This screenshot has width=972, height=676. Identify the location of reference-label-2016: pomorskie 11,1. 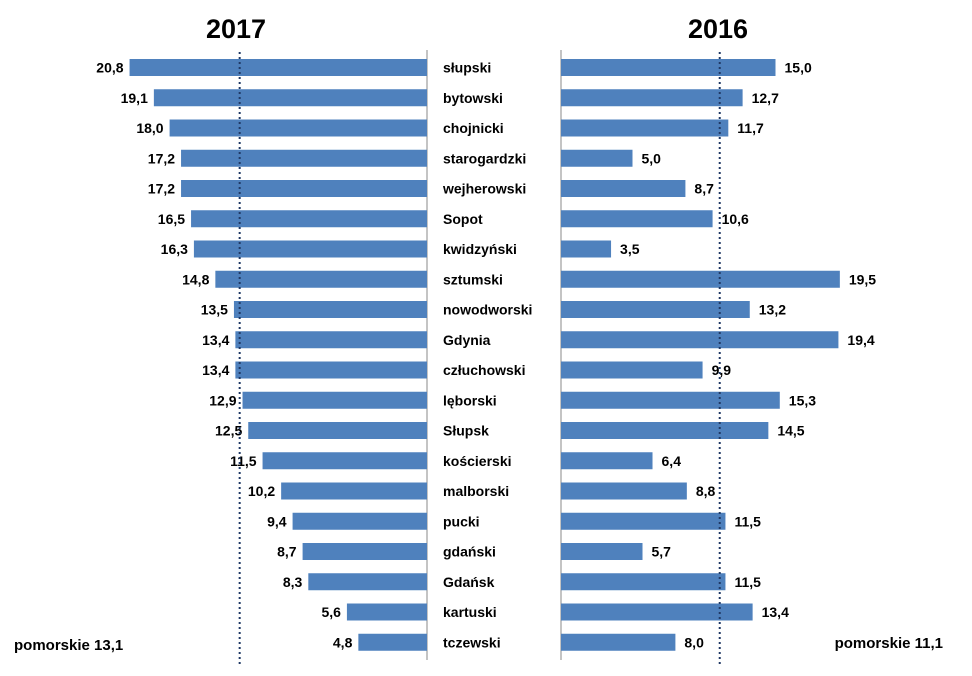
(889, 643).